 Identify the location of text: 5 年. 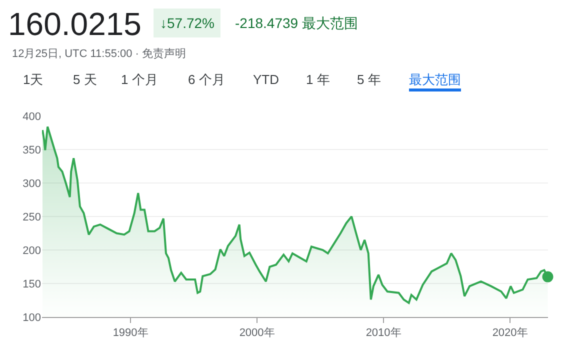
(369, 79).